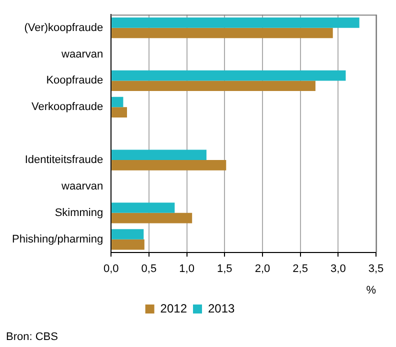 Image resolution: width=396 pixels, height=347 pixels. What do you see at coordinates (376, 269) in the screenshot?
I see `x-tick-label: 3,5` at bounding box center [376, 269].